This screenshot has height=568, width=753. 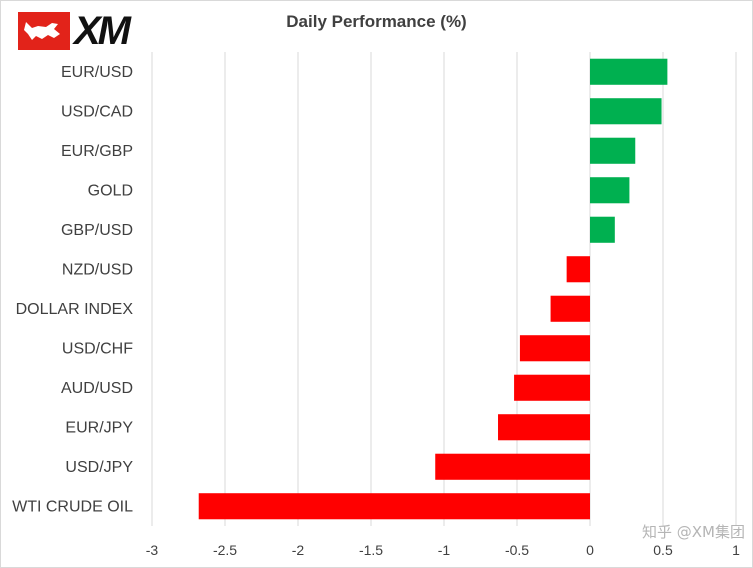 What do you see at coordinates (736, 550) in the screenshot?
I see `x-tick-label: 1` at bounding box center [736, 550].